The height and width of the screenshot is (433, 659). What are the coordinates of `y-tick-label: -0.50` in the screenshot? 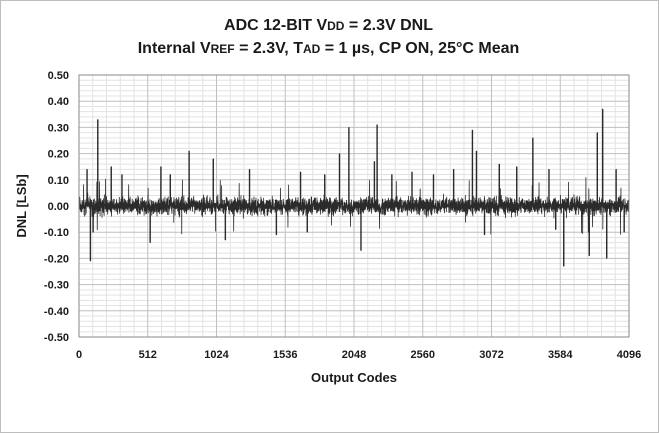 It's located at (56, 338).